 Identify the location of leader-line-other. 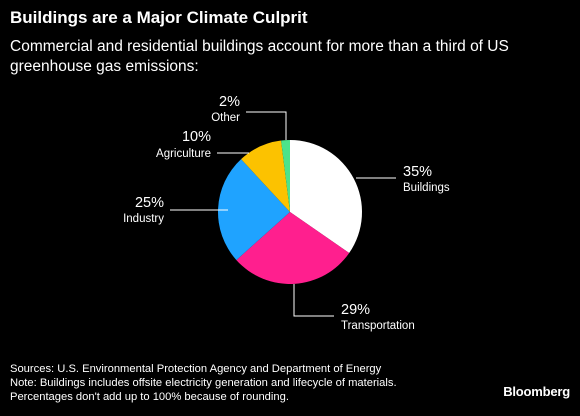
(266, 125).